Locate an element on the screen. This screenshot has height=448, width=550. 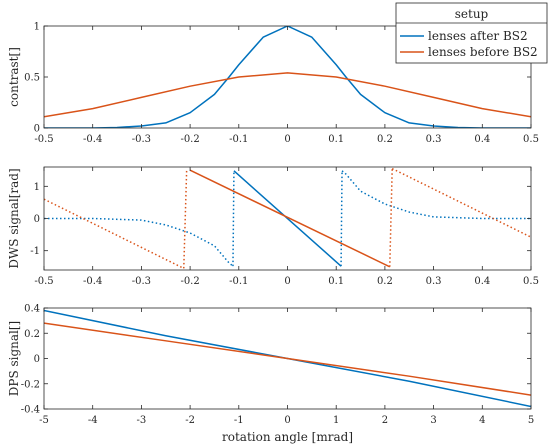
contrast-x-tick-label: 0 is located at coordinates (287, 139).